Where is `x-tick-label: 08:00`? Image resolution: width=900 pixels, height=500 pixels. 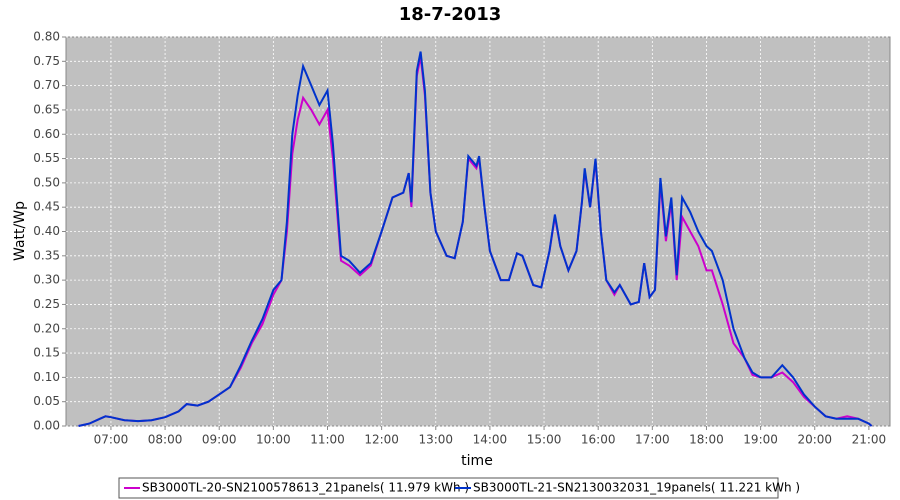 x-tick-label: 08:00 is located at coordinates (165, 440).